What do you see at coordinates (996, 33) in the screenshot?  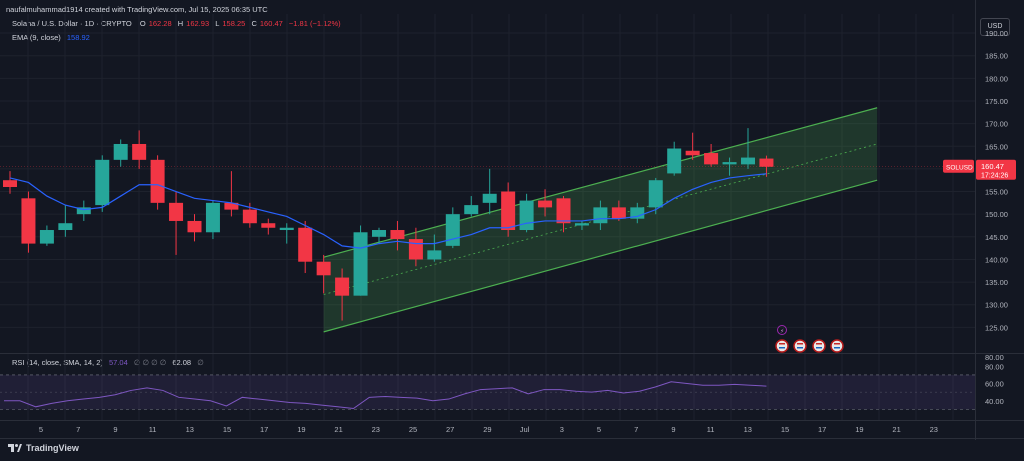 I see `price-tick-label: 190.00` at bounding box center [996, 33].